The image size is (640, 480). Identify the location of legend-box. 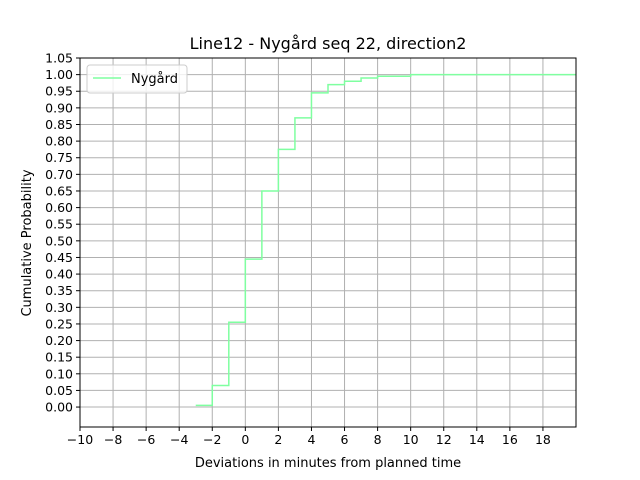
(137, 79).